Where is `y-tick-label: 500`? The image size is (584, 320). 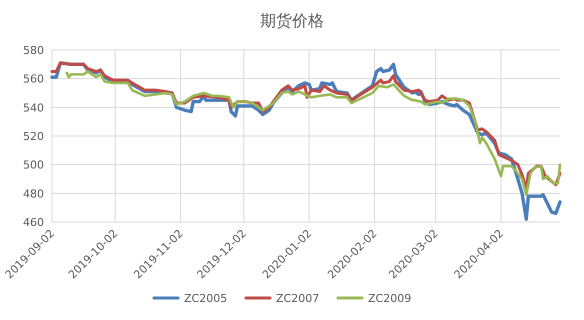 y-tick-label: 500 is located at coordinates (33, 165).